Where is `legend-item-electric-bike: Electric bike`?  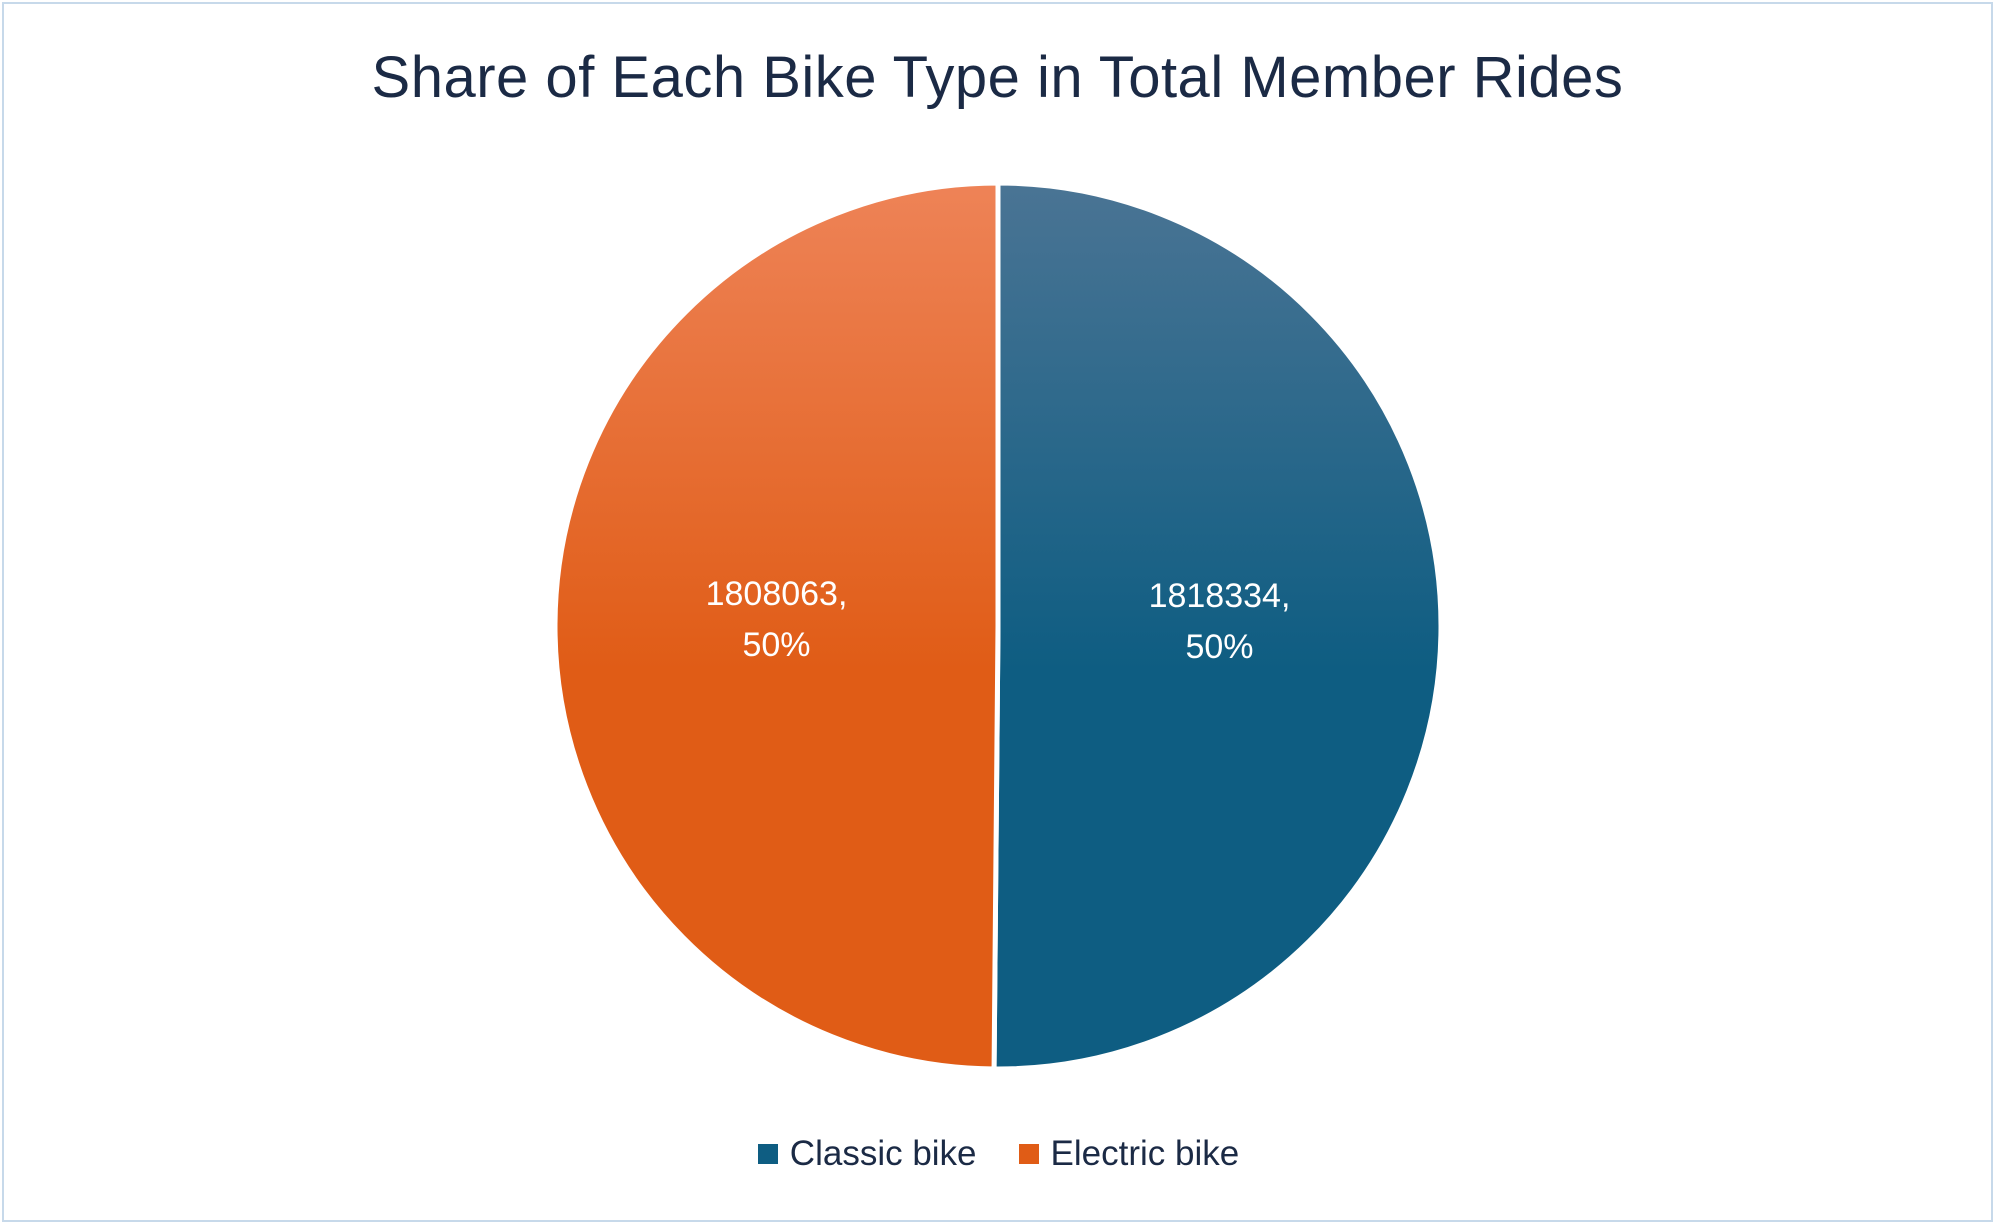 legend-item-electric-bike: Electric bike is located at coordinates (1129, 1154).